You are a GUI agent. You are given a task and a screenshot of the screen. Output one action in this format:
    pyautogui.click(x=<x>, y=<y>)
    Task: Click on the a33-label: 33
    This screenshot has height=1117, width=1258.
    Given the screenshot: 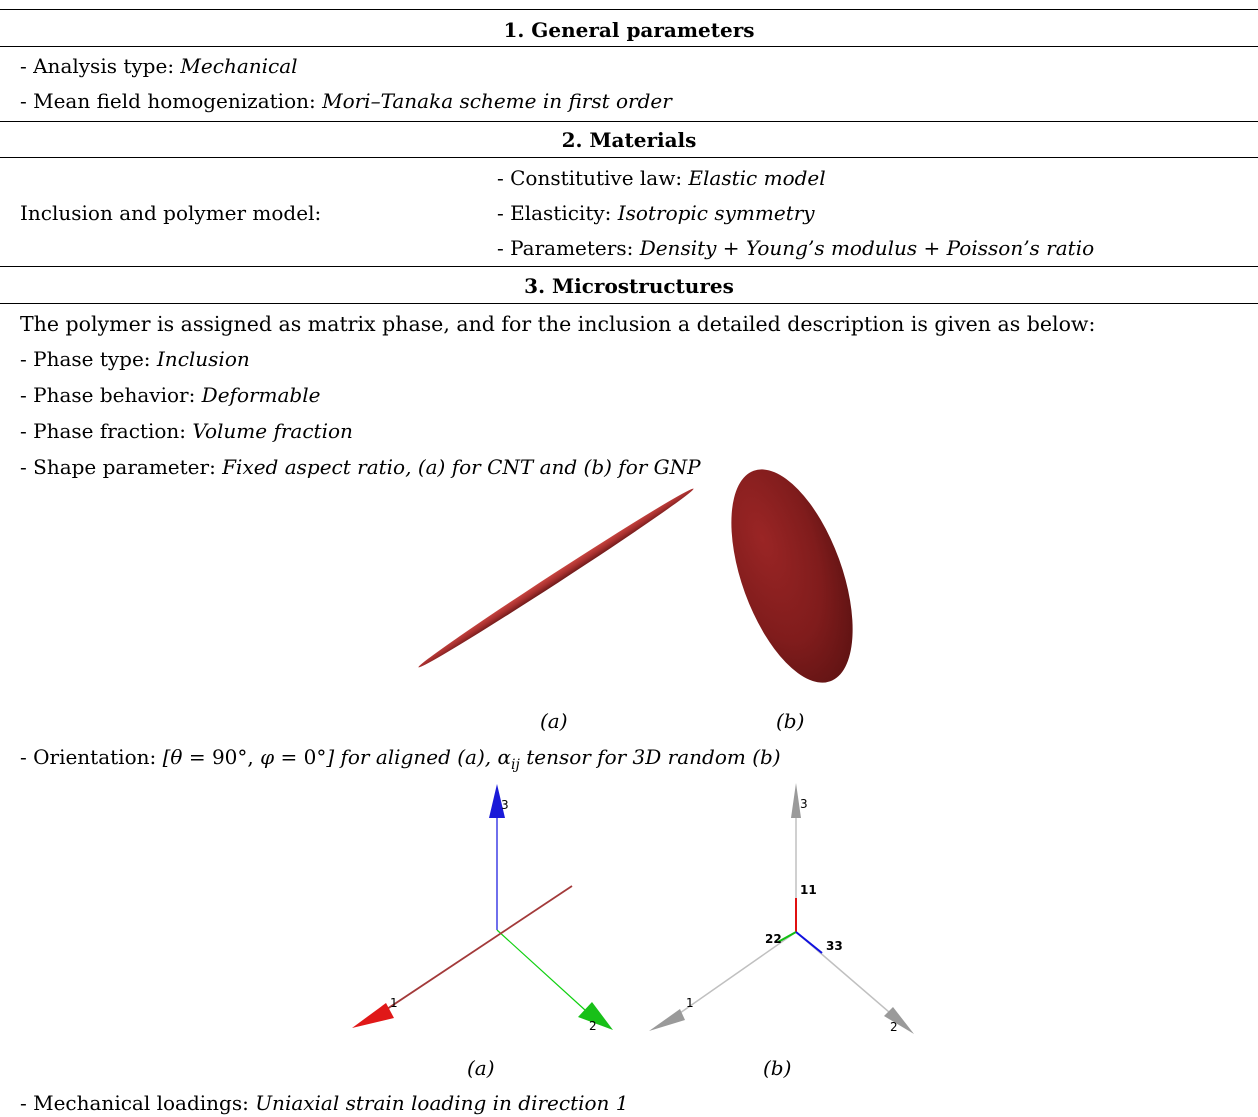 What is the action you would take?
    pyautogui.click(x=834, y=946)
    